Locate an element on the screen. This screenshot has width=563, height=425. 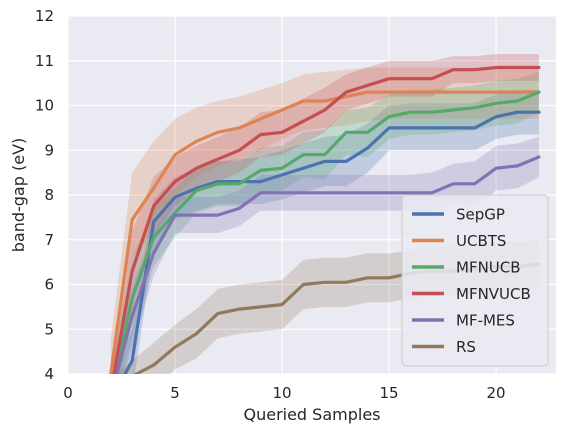
x-tick-label: 20 is located at coordinates (496, 393).